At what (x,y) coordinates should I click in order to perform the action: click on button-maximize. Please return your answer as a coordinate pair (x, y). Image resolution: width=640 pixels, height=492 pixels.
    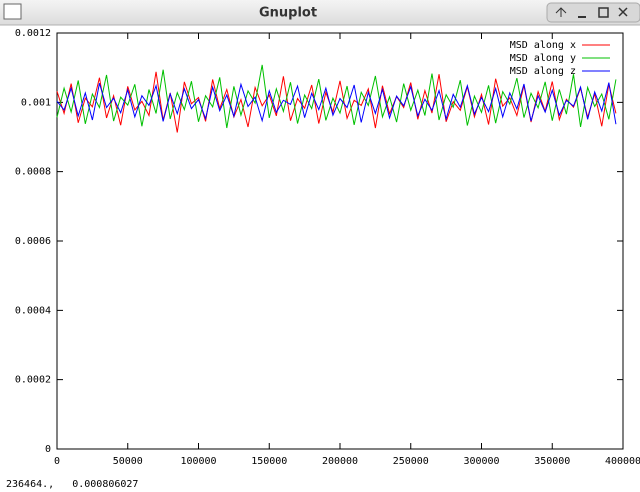
    Looking at the image, I should click on (603, 12).